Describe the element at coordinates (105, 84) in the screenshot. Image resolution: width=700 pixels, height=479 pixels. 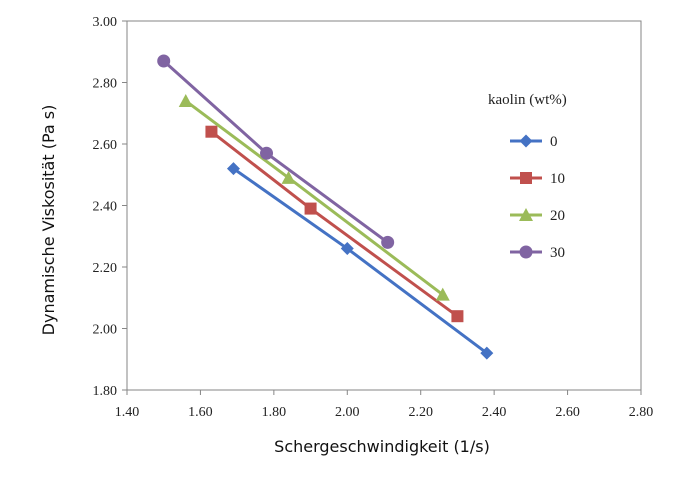
I see `y-tick-label: 2.80` at that location.